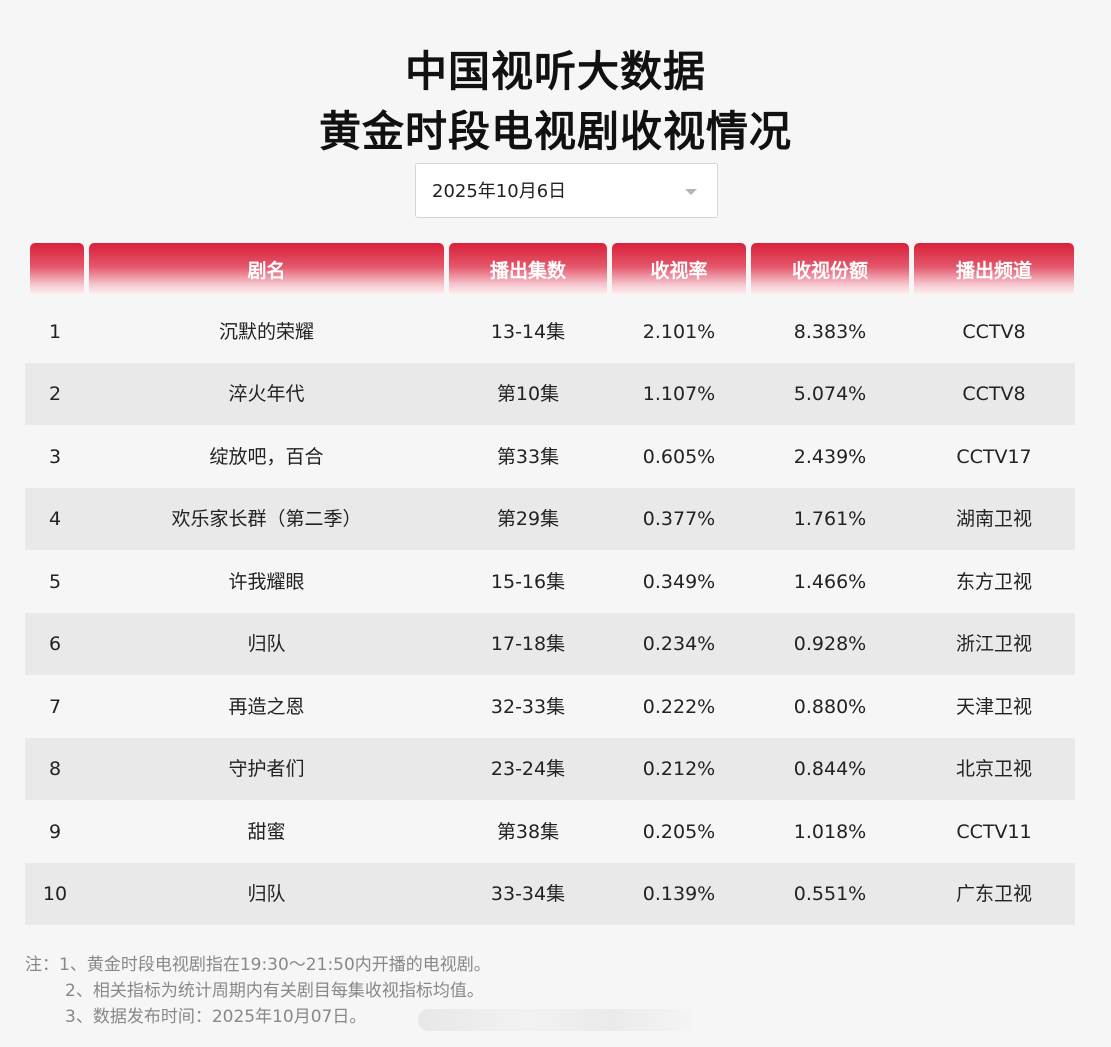  What do you see at coordinates (993, 769) in the screenshot?
I see `cell-channel: 北京卫视` at bounding box center [993, 769].